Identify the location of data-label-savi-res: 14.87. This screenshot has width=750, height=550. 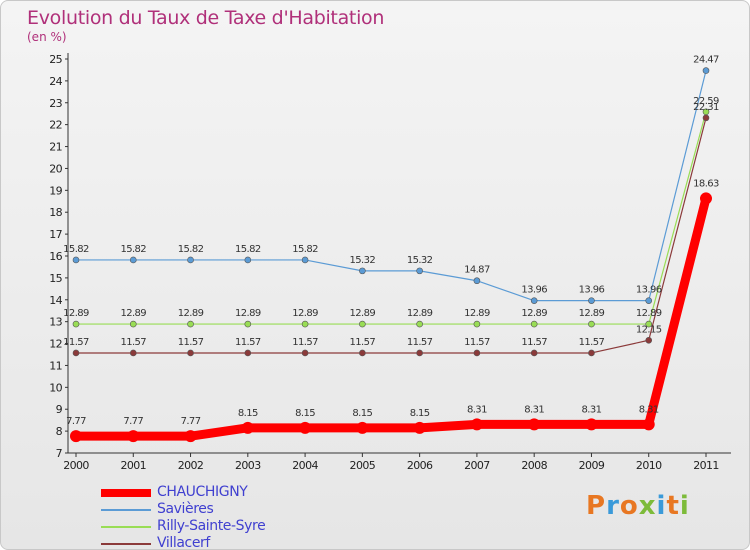
(477, 270).